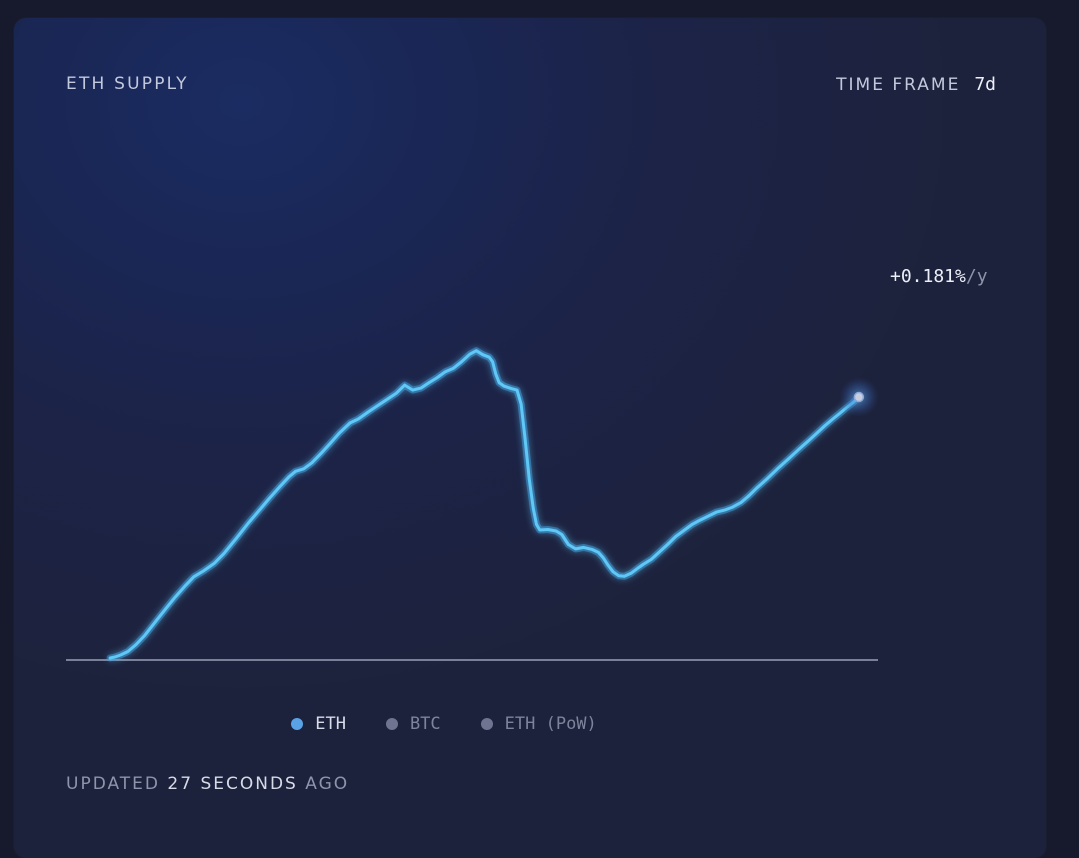  Describe the element at coordinates (859, 397) in the screenshot. I see `end-point-marker` at that location.